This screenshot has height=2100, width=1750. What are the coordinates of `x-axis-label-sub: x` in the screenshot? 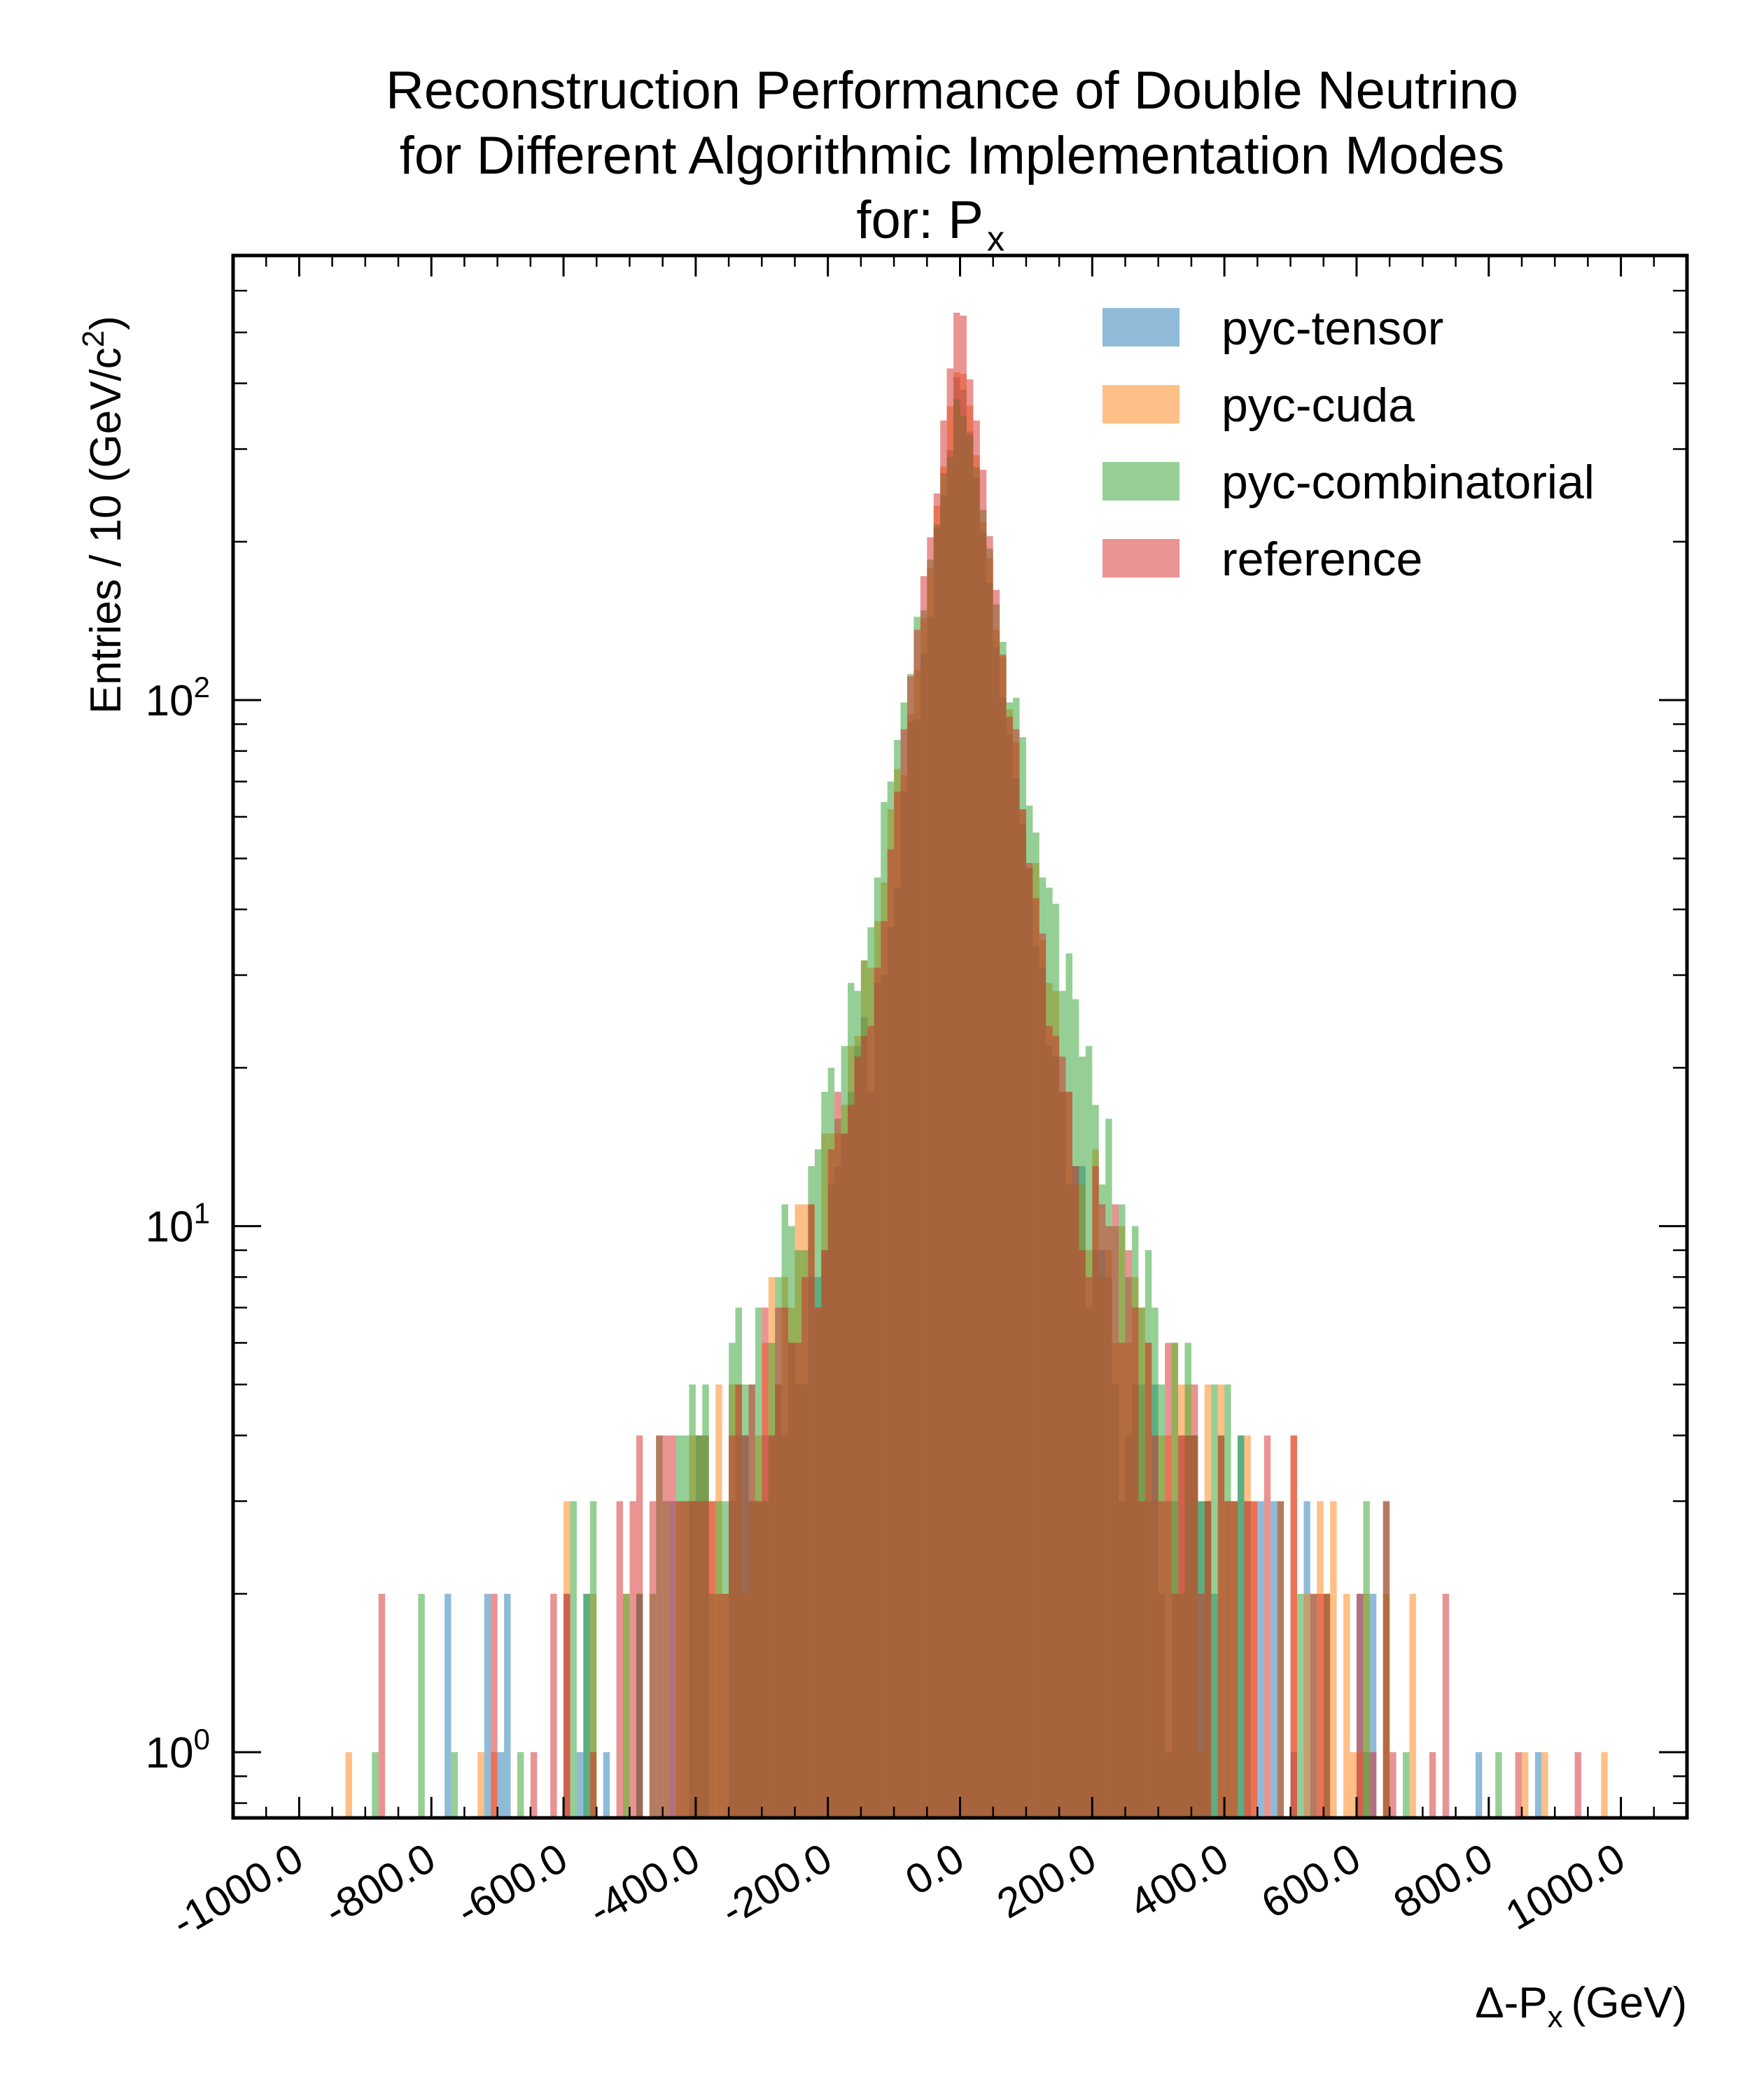 It's located at (1555, 2017).